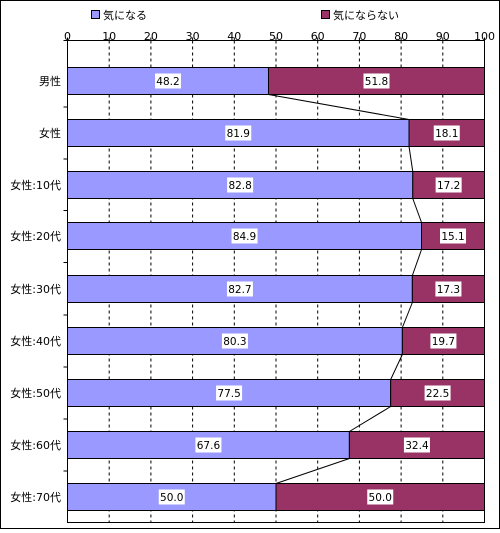 Image resolution: width=500 pixels, height=533 pixels. What do you see at coordinates (35, 497) in the screenshot?
I see `category-label: 女性:70代` at bounding box center [35, 497].